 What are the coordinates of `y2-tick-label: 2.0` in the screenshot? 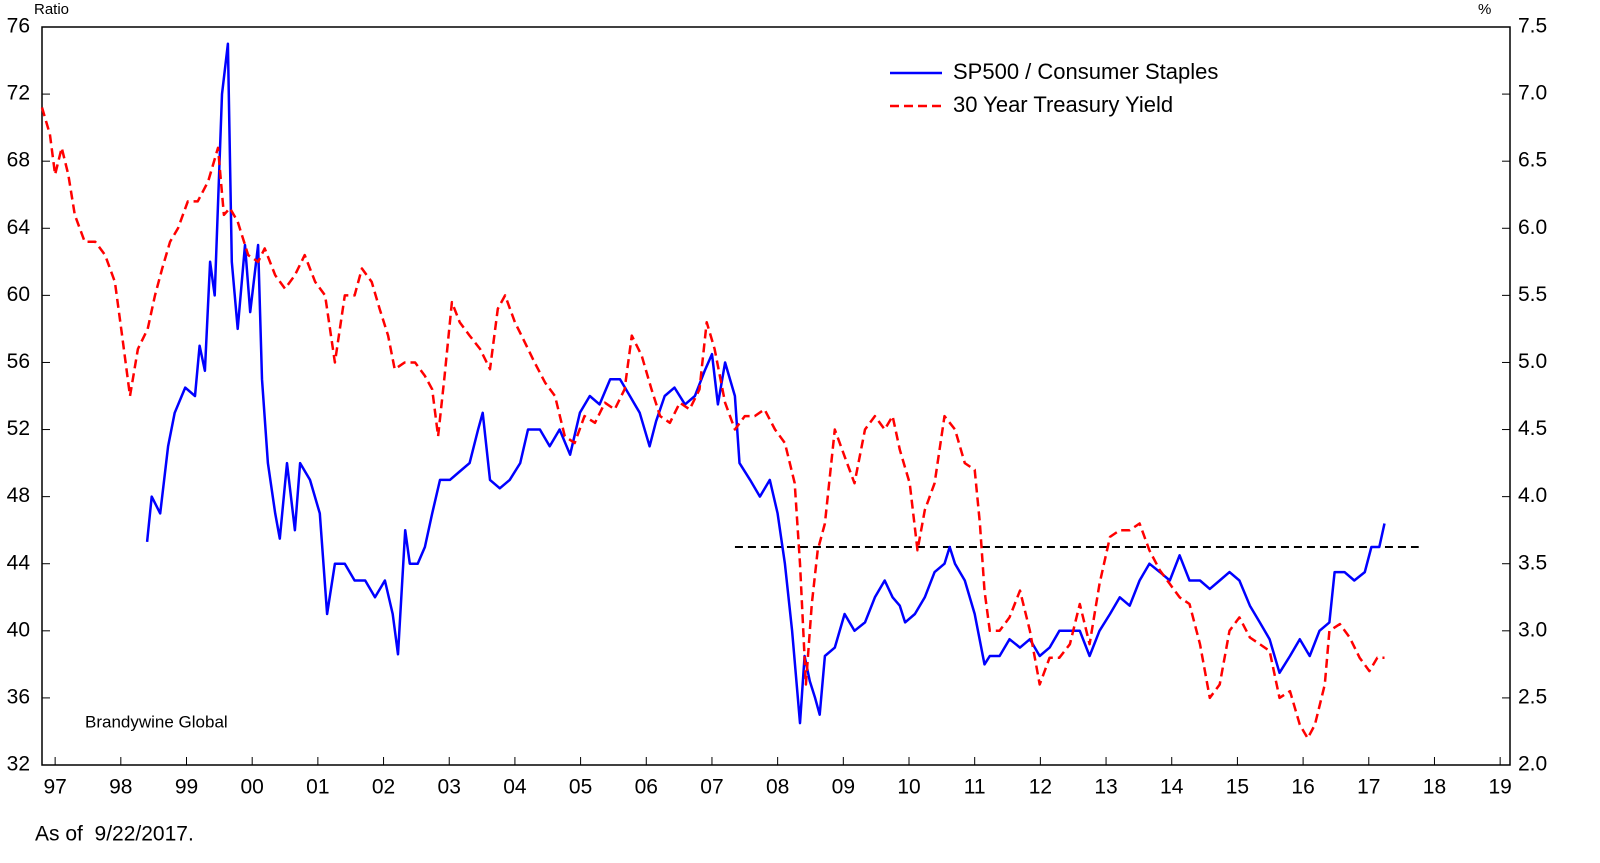 It's located at (1532, 764).